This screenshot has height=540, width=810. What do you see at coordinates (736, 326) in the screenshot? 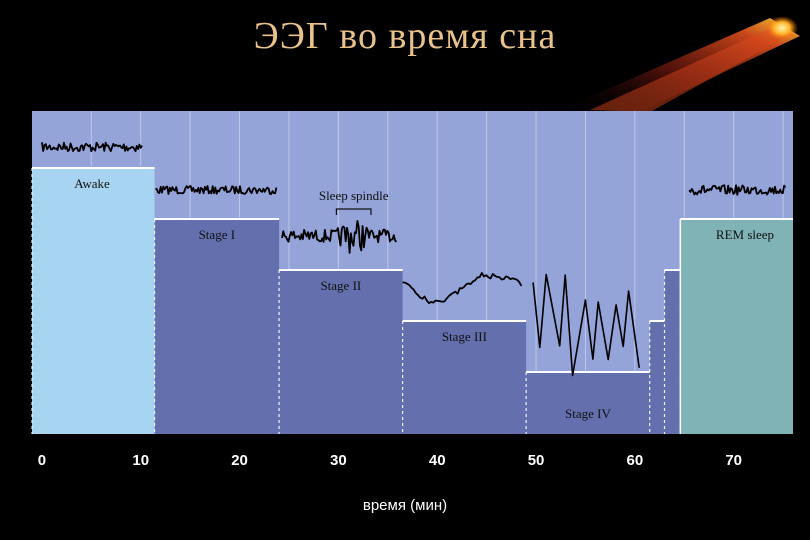
I see `stage-block-rem-sleep` at bounding box center [736, 326].